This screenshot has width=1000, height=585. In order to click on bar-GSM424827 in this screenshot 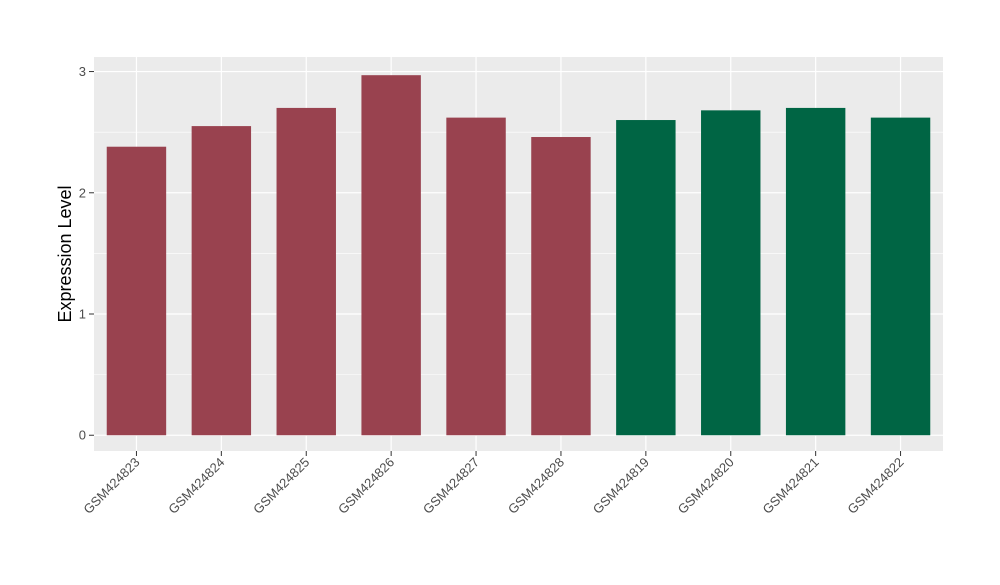, I will do `click(476, 276)`.